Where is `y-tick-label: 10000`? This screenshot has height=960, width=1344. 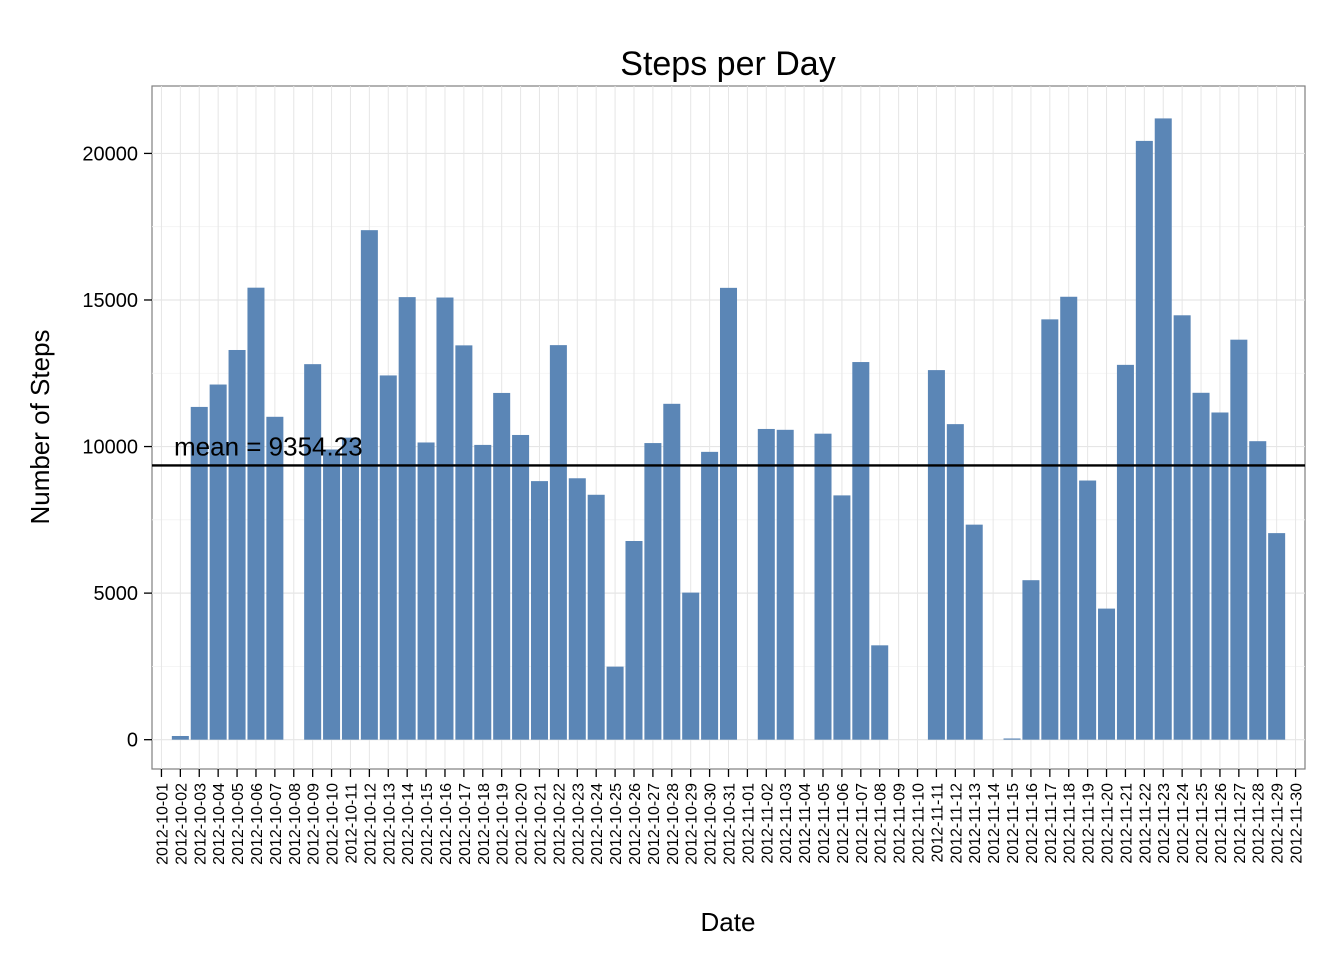 y-tick-label: 10000 is located at coordinates (110, 448).